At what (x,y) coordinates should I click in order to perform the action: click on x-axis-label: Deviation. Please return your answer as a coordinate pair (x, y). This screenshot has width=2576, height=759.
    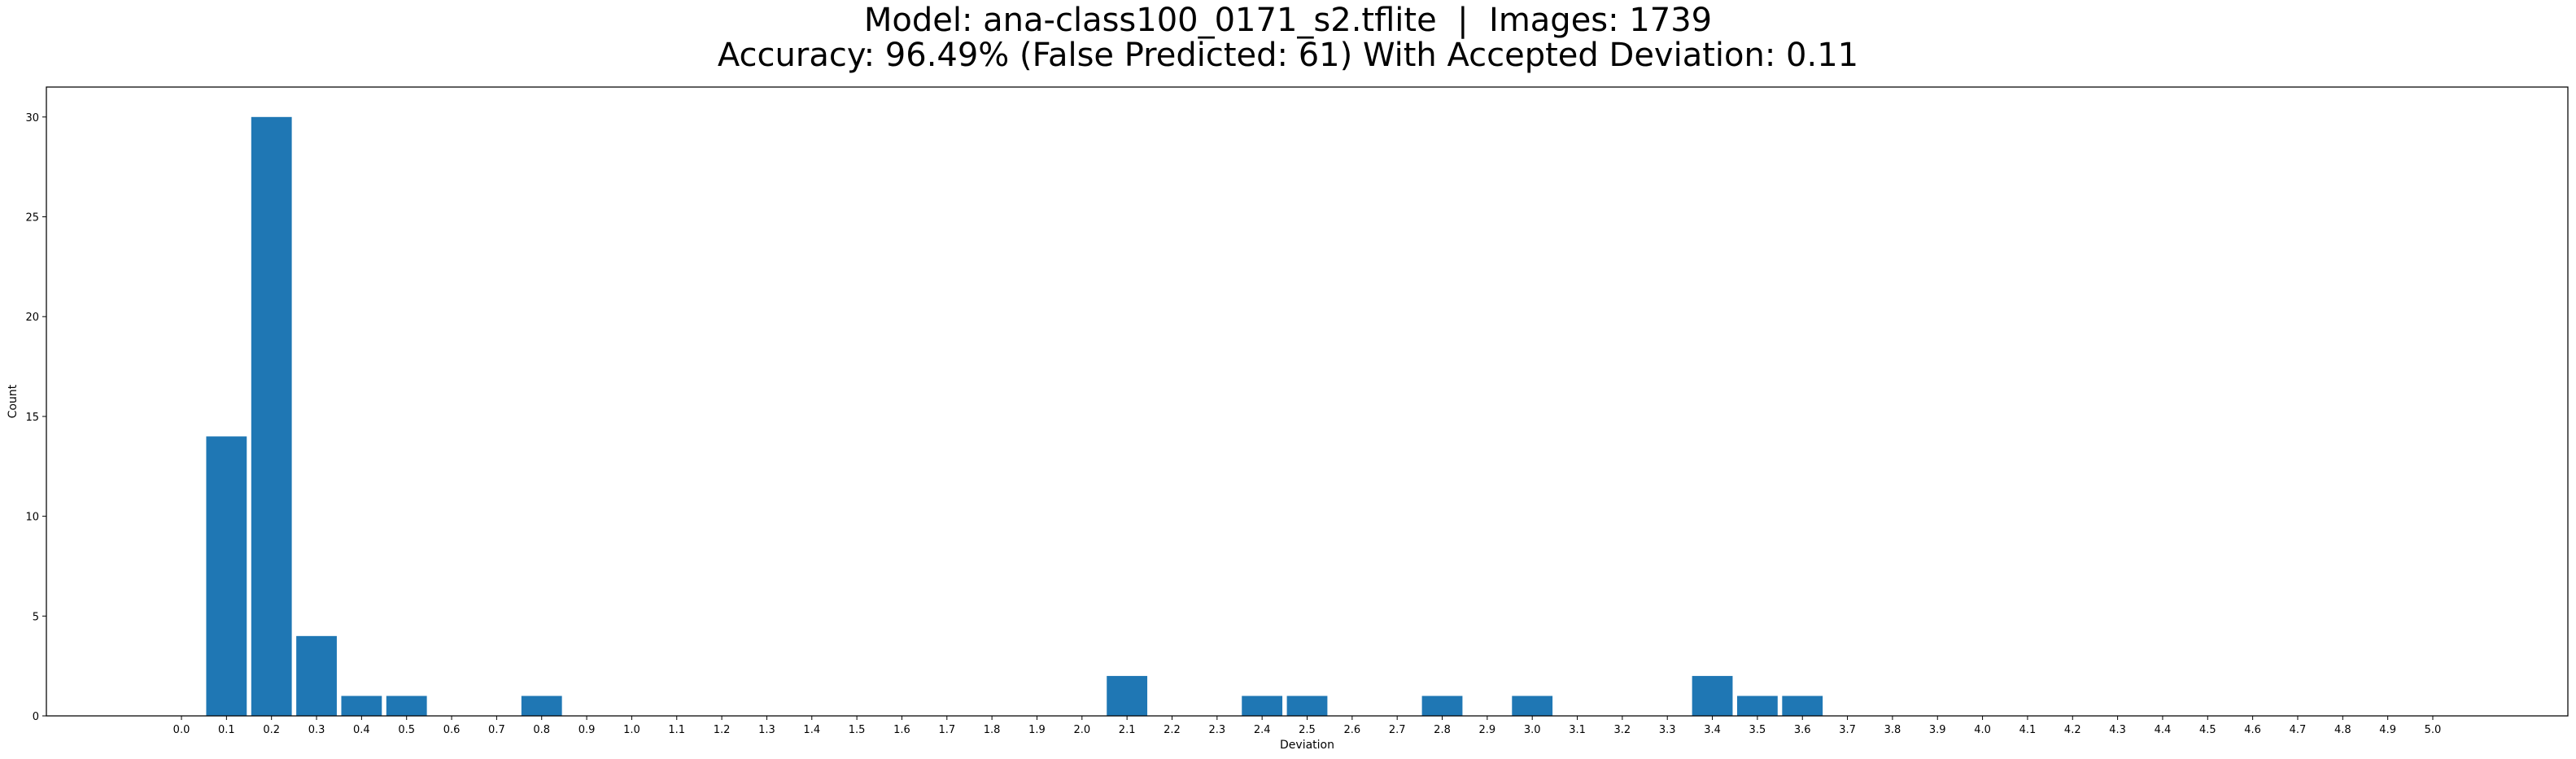
    Looking at the image, I should click on (1307, 745).